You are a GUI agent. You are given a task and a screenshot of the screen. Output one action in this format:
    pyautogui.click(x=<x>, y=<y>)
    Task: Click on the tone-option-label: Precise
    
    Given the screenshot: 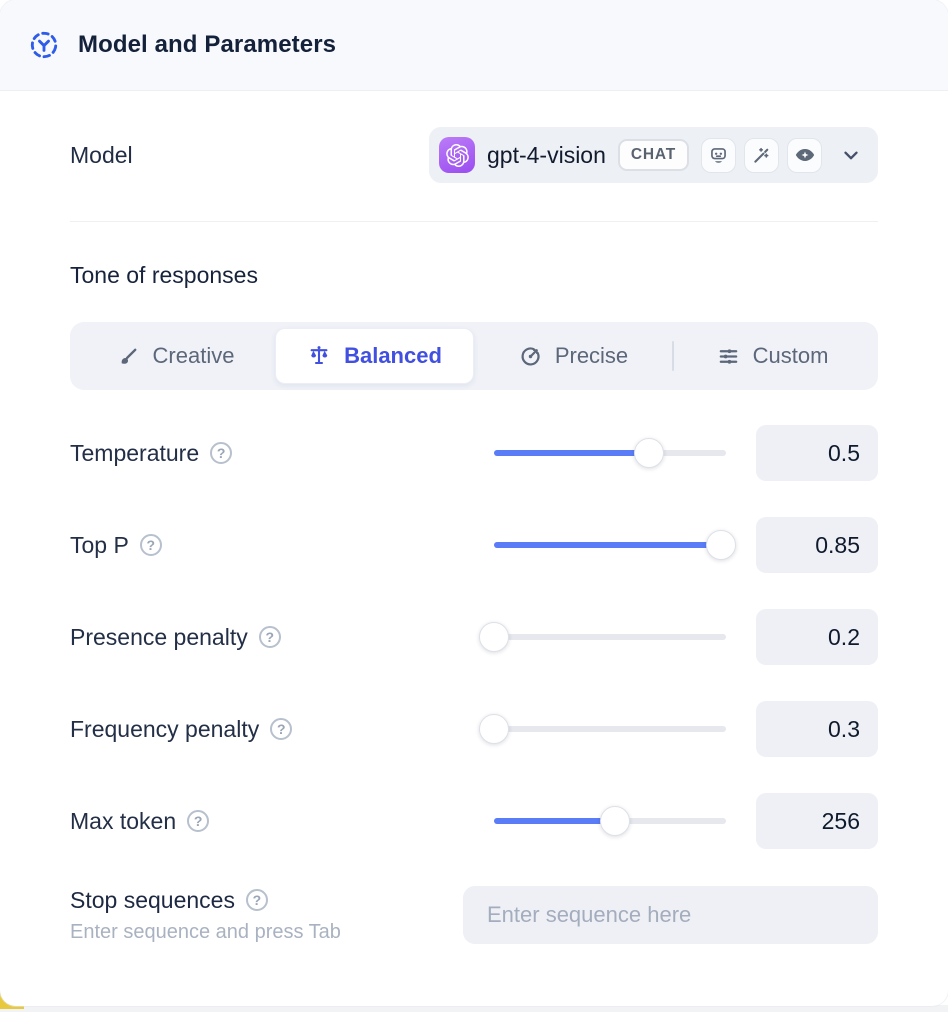 What is the action you would take?
    pyautogui.click(x=591, y=355)
    